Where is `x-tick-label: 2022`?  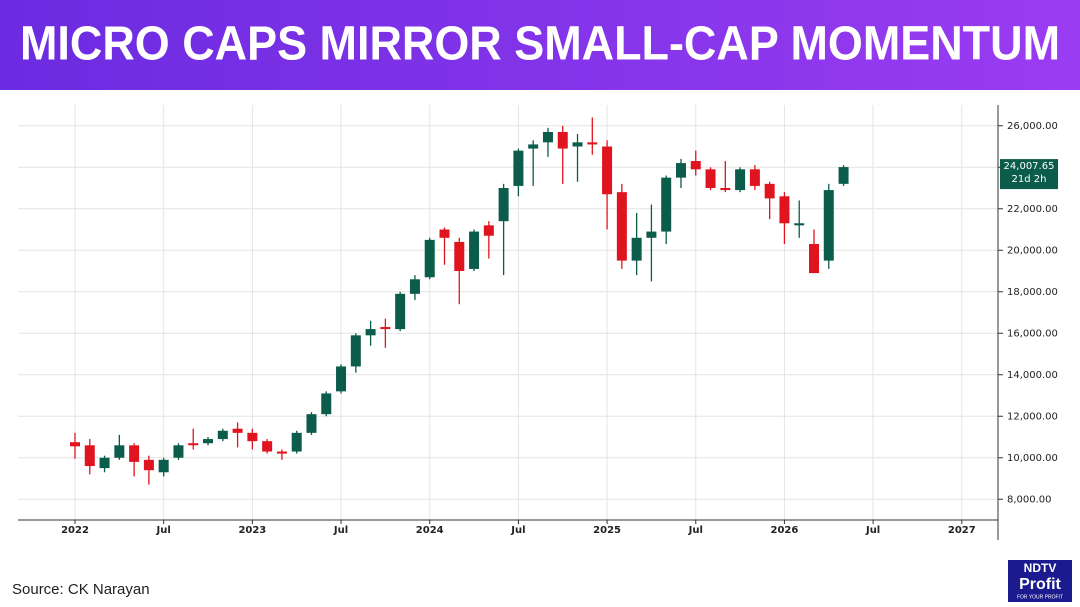 x-tick-label: 2022 is located at coordinates (75, 530).